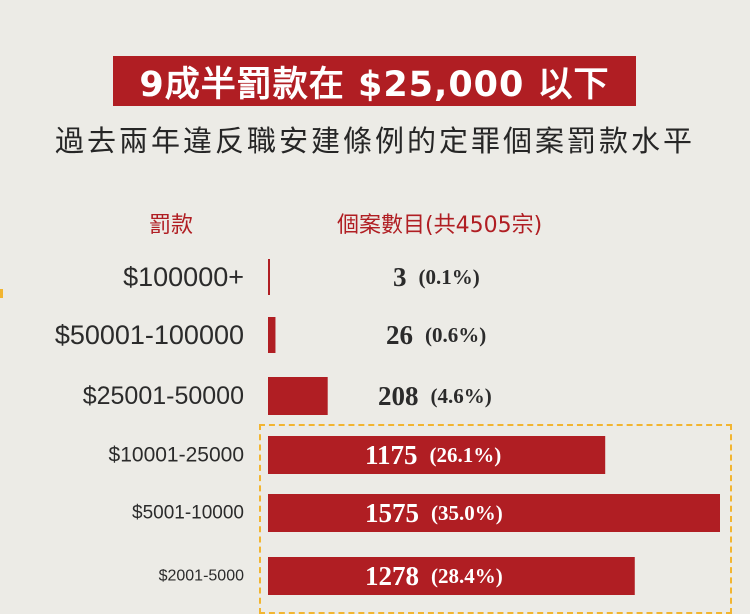  Describe the element at coordinates (183, 277) in the screenshot. I see `category-label-1: $100000+` at that location.